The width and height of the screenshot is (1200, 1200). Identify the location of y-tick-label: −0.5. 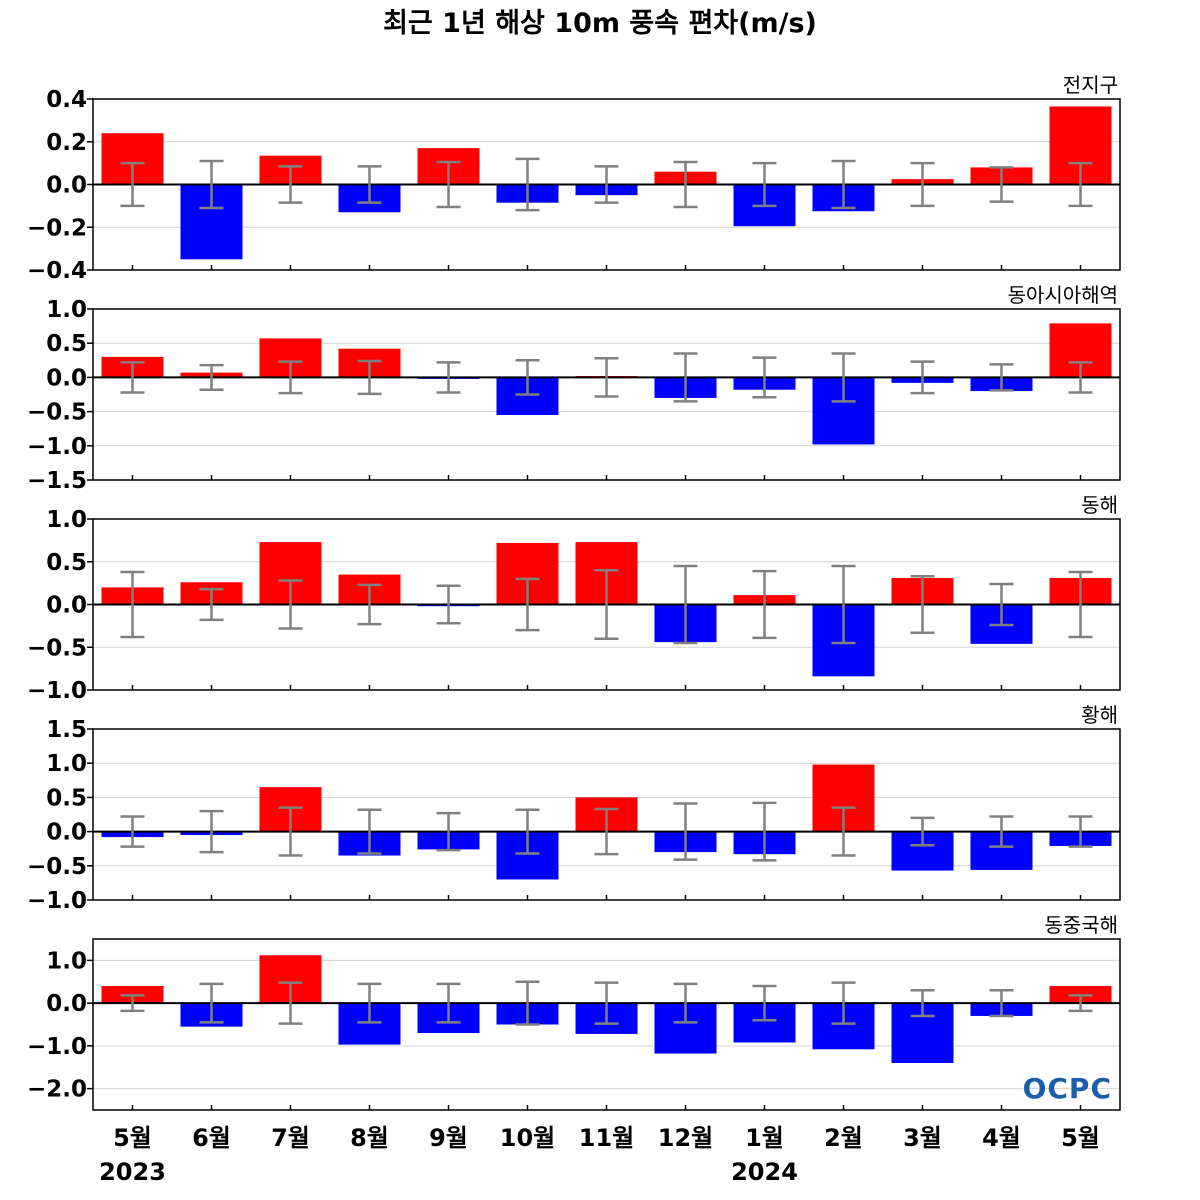
(57, 648).